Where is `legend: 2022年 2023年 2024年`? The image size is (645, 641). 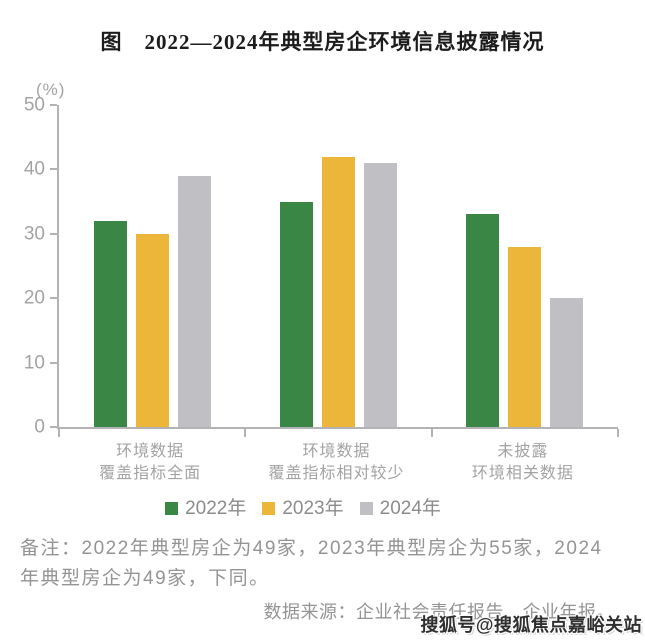 legend: 2022年 2023年 2024年 is located at coordinates (303, 508).